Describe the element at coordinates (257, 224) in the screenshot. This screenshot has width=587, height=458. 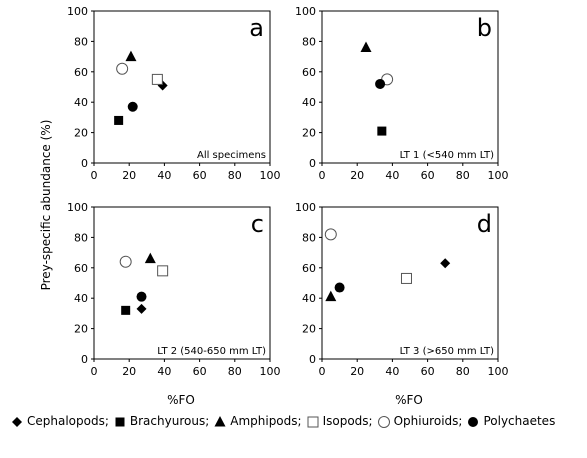
I see `panel-letter: c` at that location.